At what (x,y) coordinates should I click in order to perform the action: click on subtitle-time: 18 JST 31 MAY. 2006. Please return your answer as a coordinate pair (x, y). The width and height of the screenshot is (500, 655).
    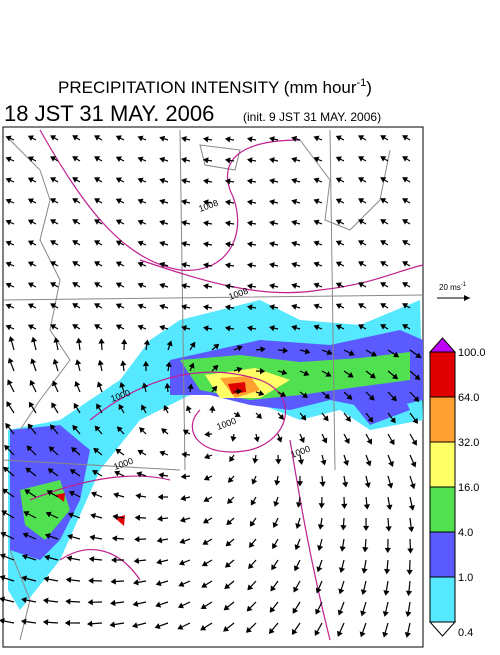
    Looking at the image, I should click on (109, 113).